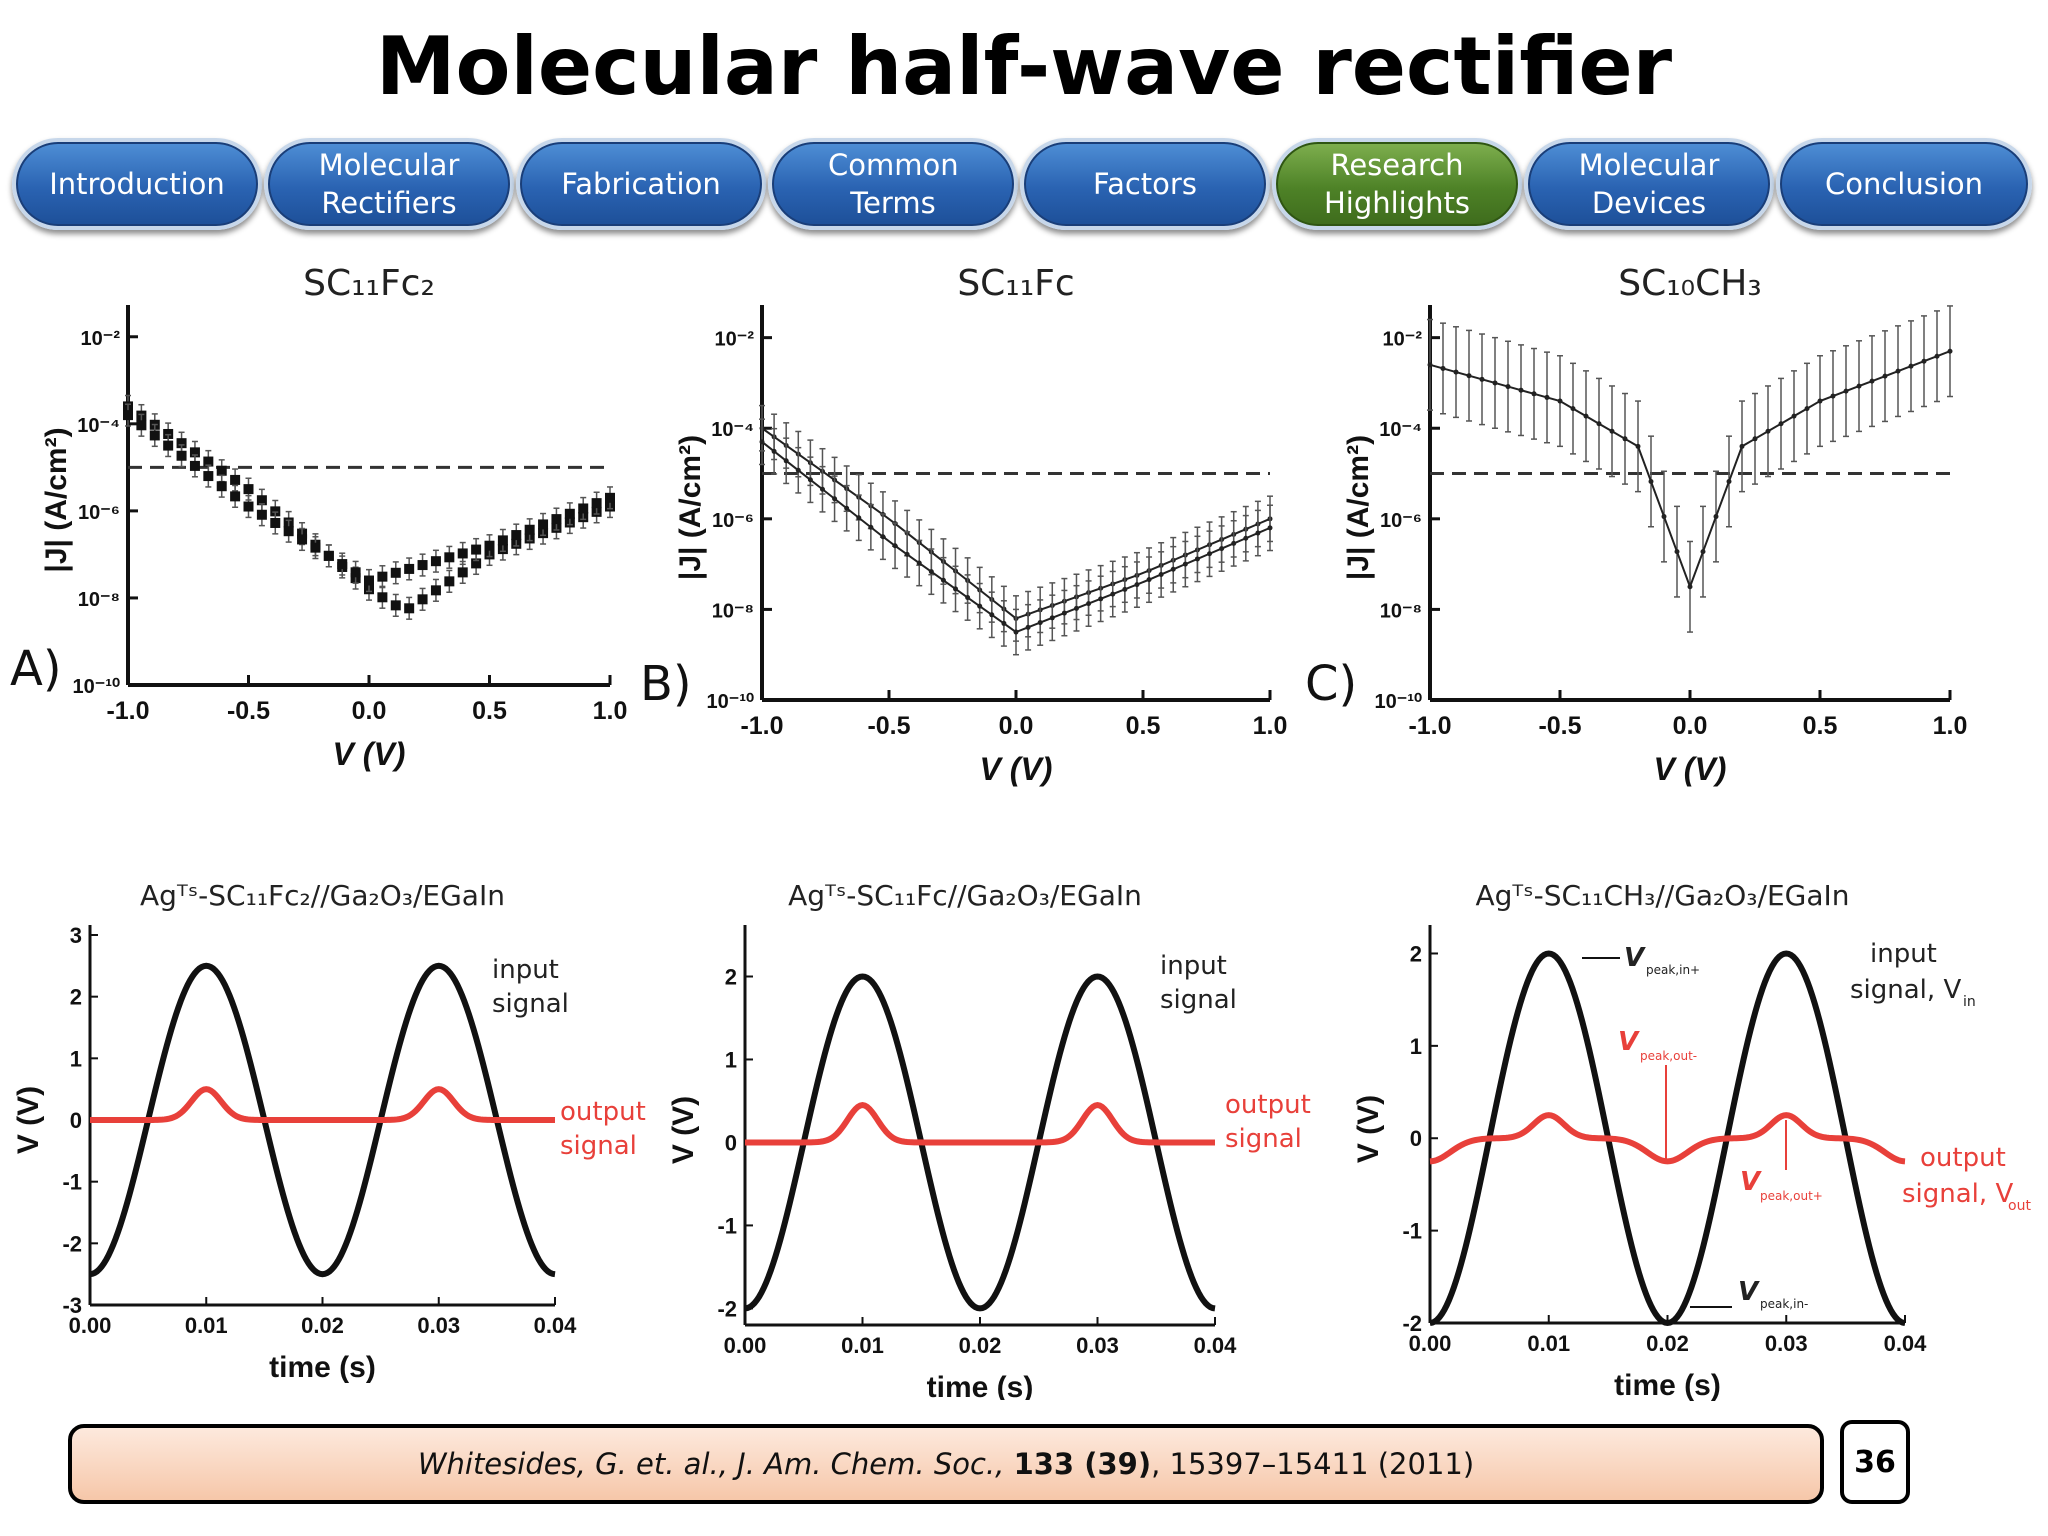 This screenshot has width=2048, height=1536. I want to click on x-tick-label: 0.00, so click(745, 1345).